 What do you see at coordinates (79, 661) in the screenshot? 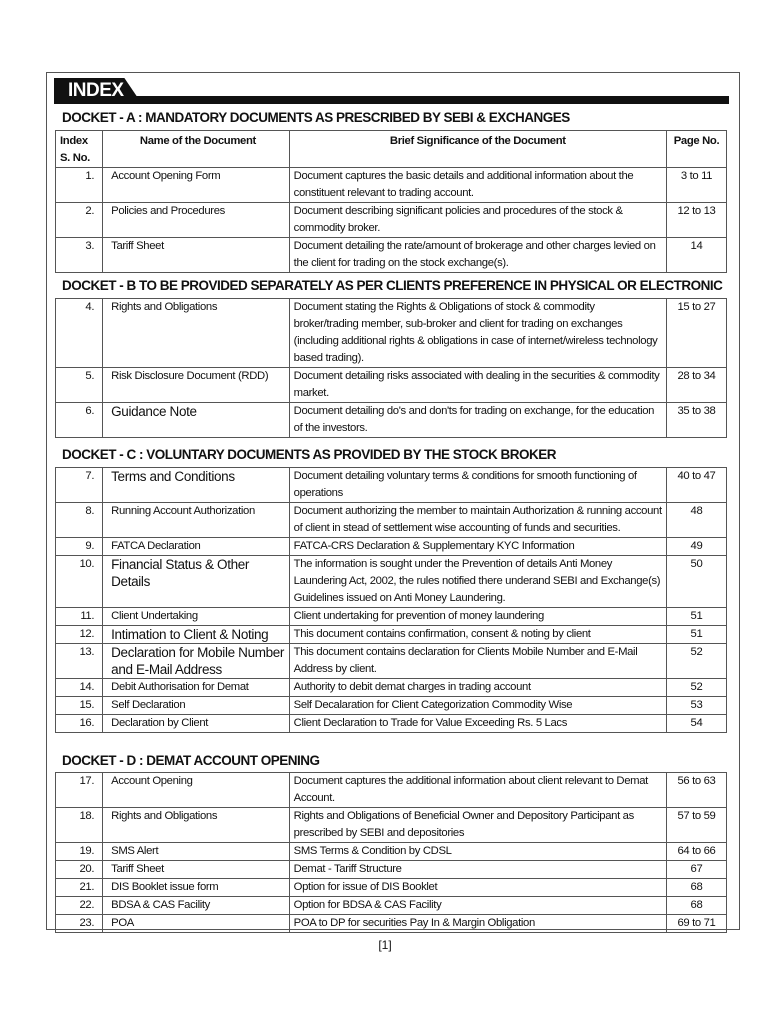
I see `row-number: 13.` at bounding box center [79, 661].